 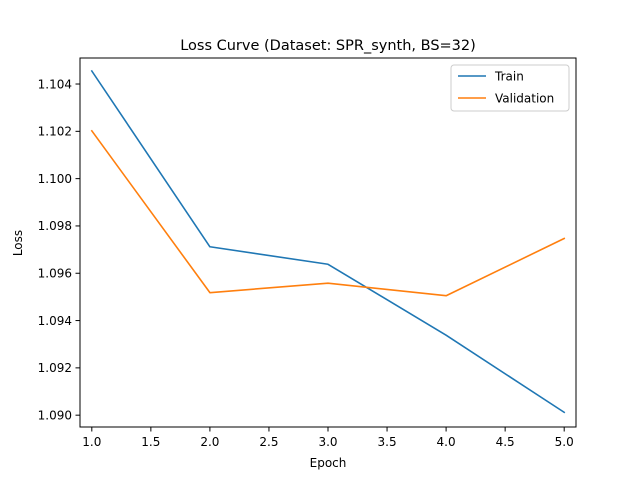 I want to click on y-tick-label: 1.100, so click(x=55, y=179).